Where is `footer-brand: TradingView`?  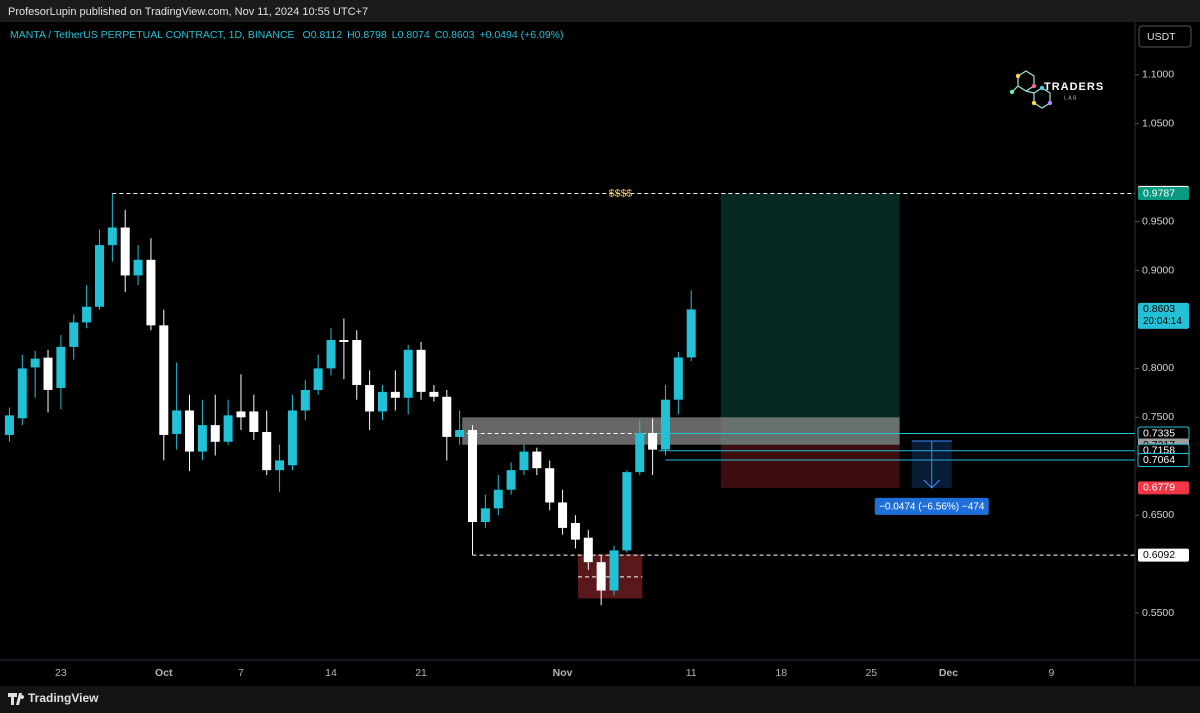
footer-brand: TradingView is located at coordinates (63, 698).